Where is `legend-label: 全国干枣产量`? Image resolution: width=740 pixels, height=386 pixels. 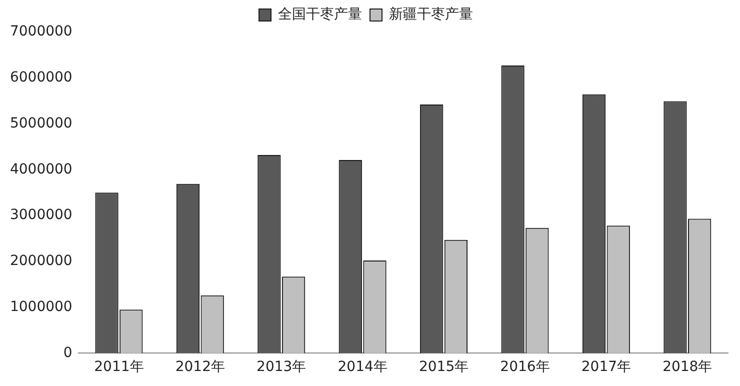 legend-label: 全国干枣产量 is located at coordinates (320, 14).